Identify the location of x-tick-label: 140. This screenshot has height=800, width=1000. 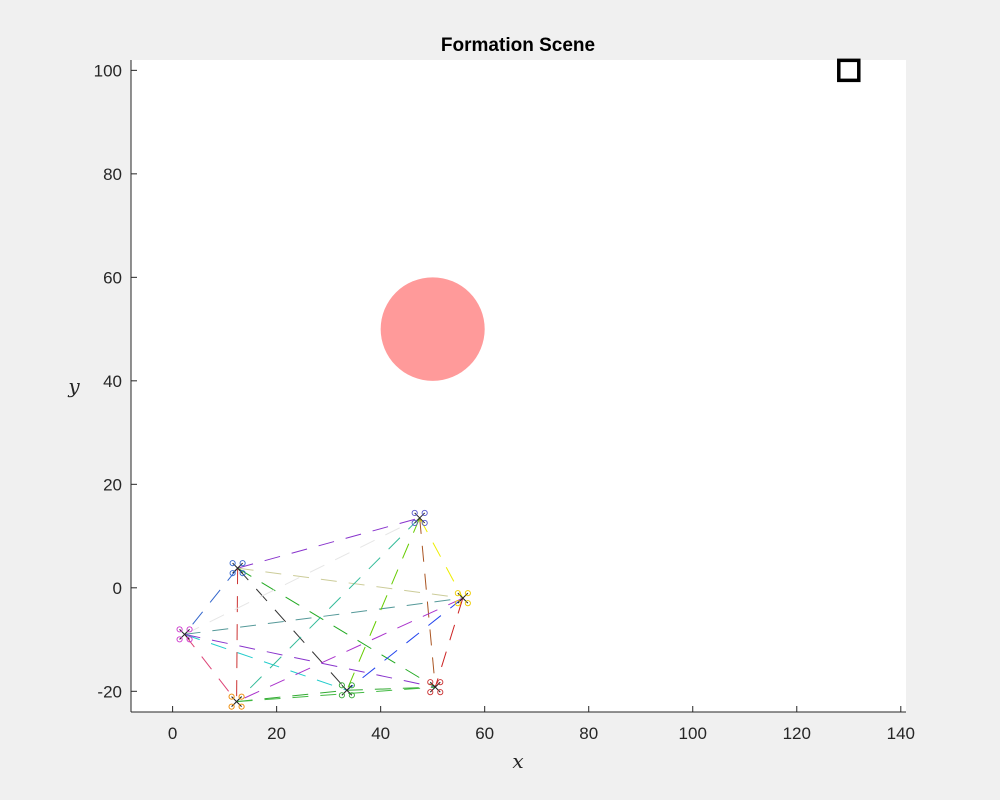
(901, 733).